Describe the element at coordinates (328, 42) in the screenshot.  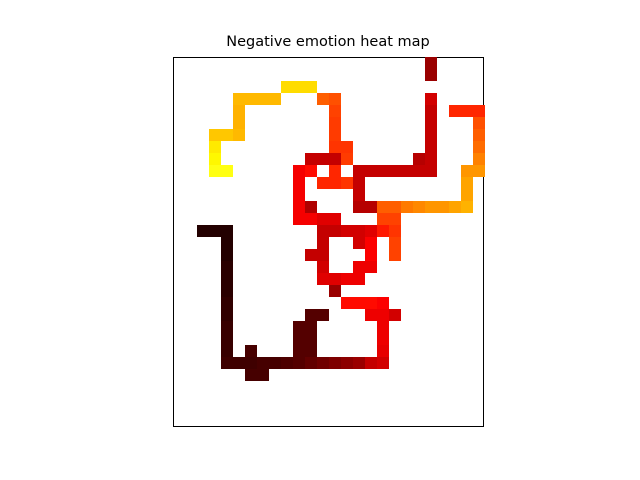
I see `chart-title: Negative emotion heat map` at that location.